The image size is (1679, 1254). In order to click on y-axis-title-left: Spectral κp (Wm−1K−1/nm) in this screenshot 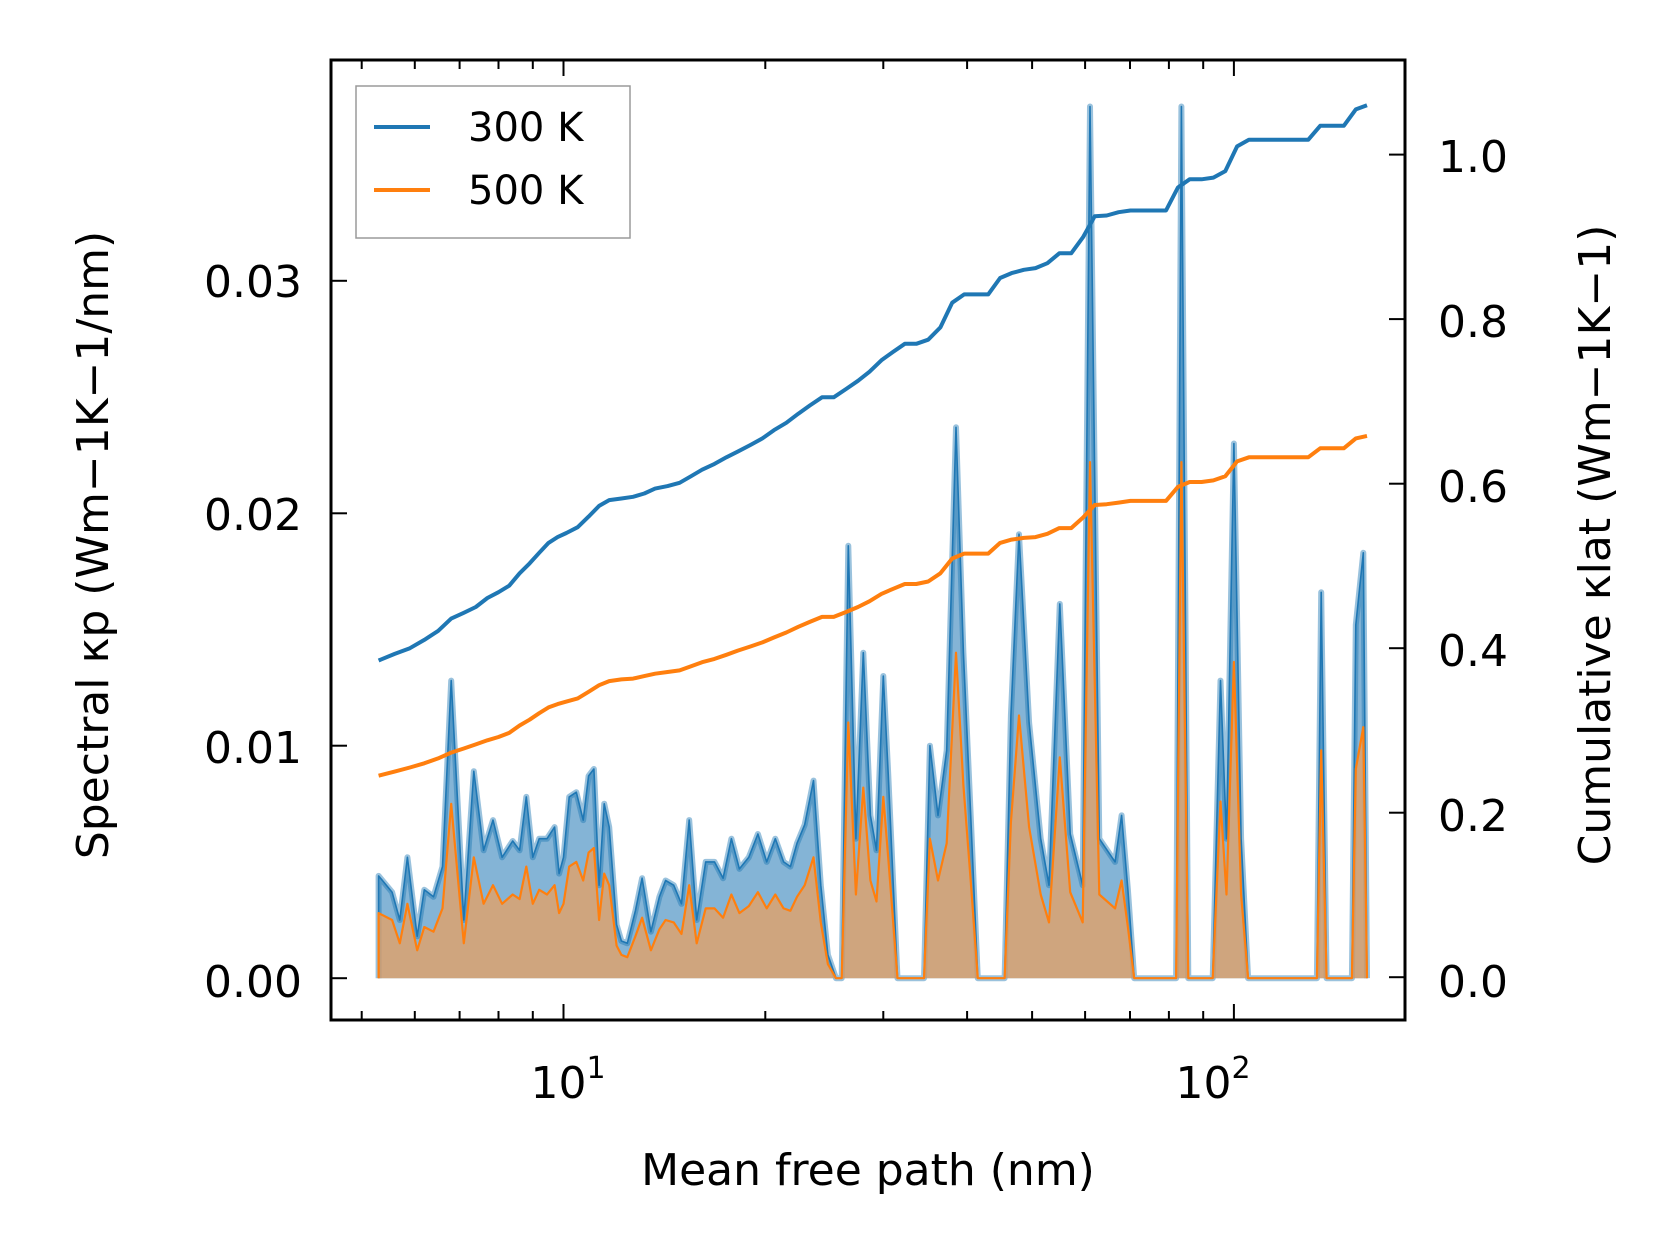, I will do `click(93, 545)`.